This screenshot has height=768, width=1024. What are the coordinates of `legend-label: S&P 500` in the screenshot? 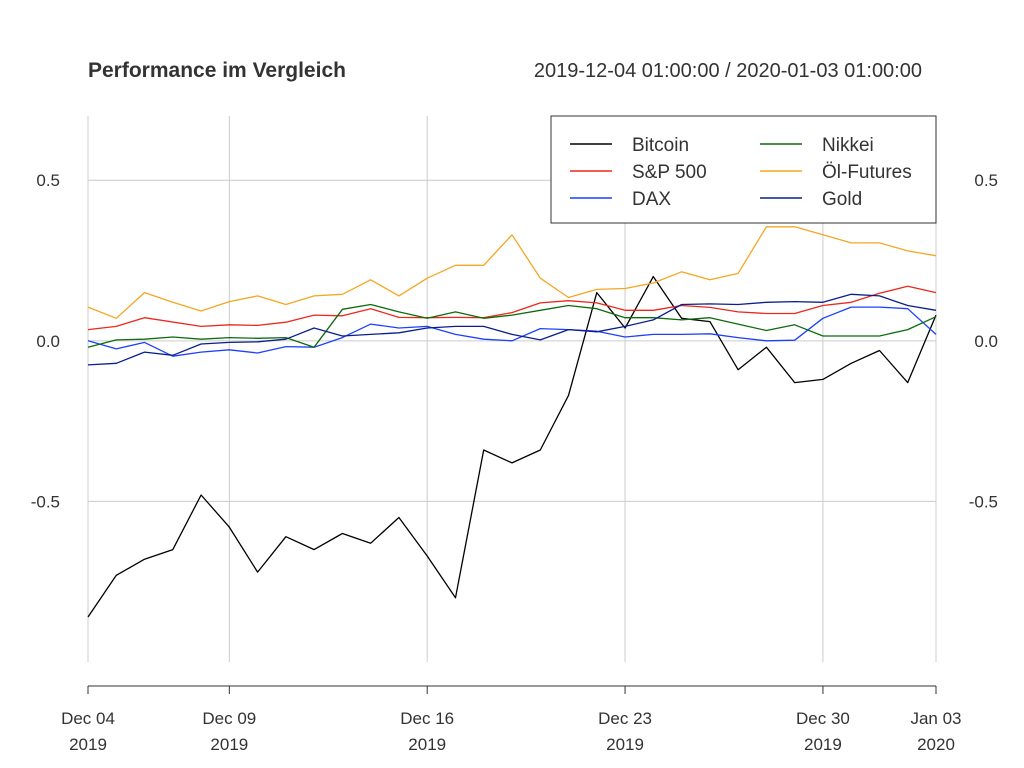 It's located at (669, 172).